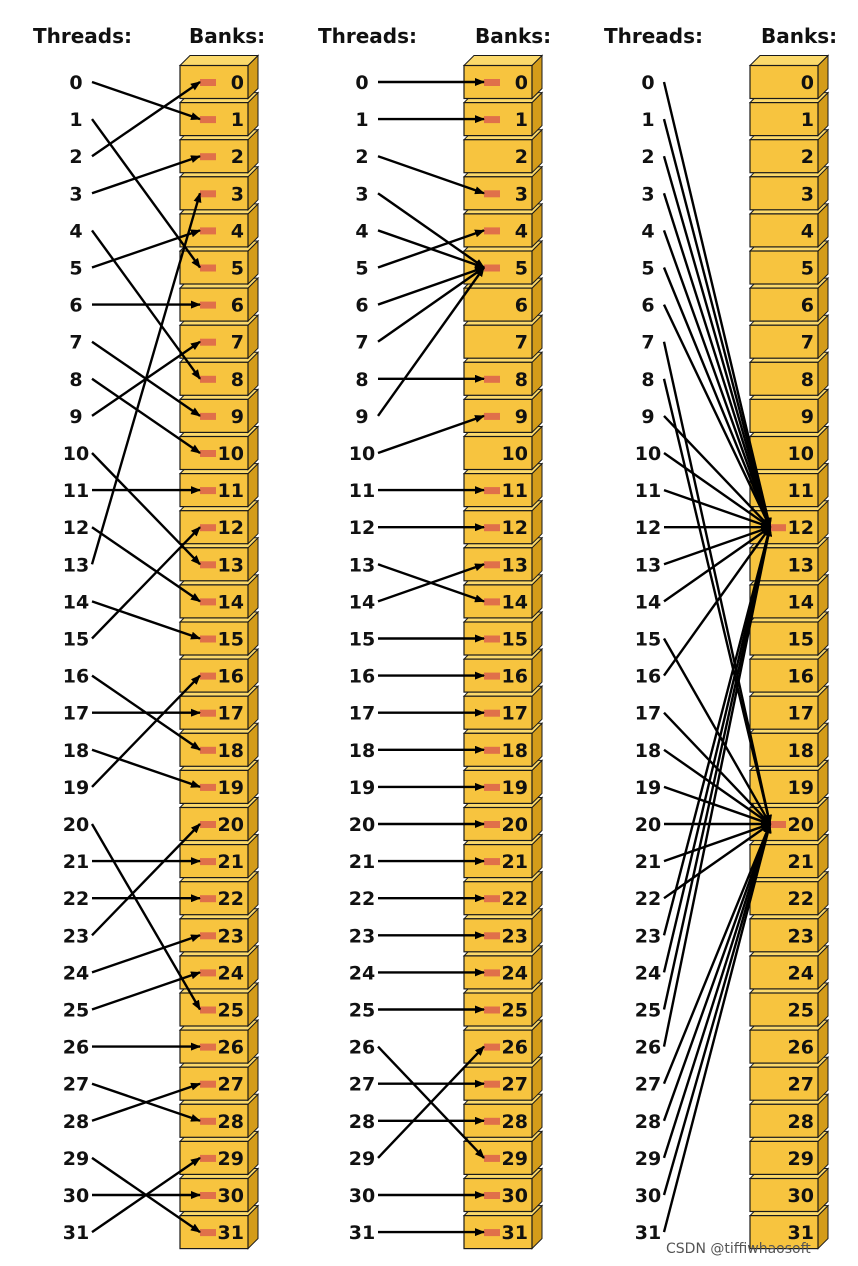 Image resolution: width=858 pixels, height=1266 pixels. Describe the element at coordinates (515, 1159) in the screenshot. I see `bank-label: 29` at that location.